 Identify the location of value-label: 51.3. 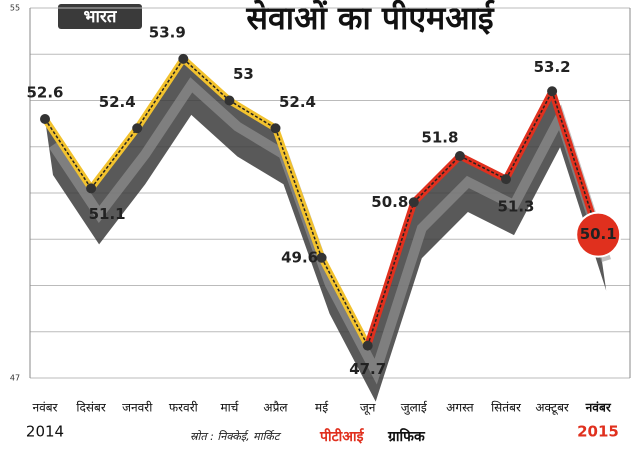
(515, 207).